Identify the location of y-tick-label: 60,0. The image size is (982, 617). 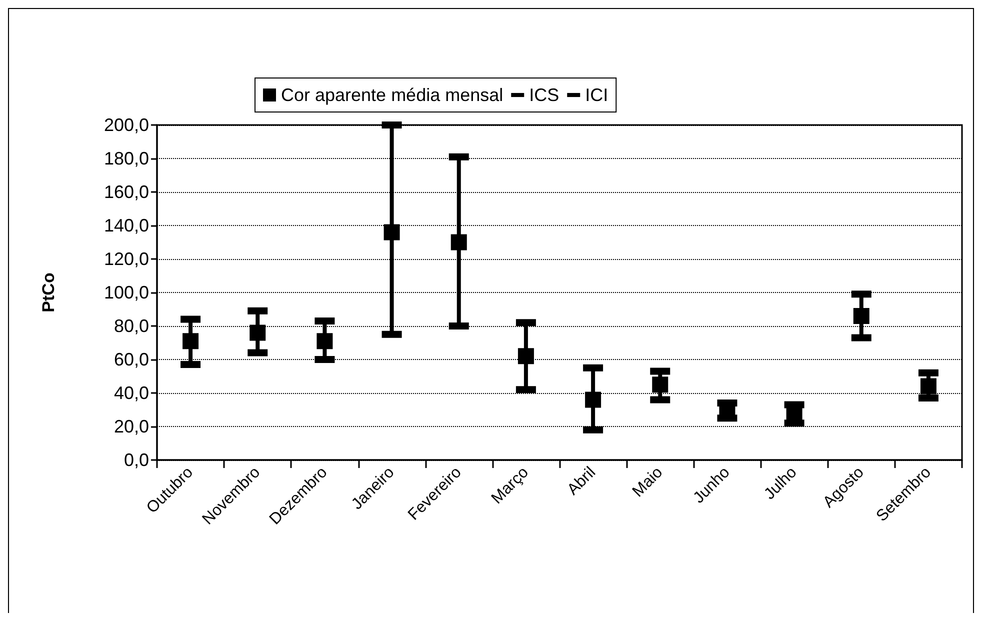
(131, 360).